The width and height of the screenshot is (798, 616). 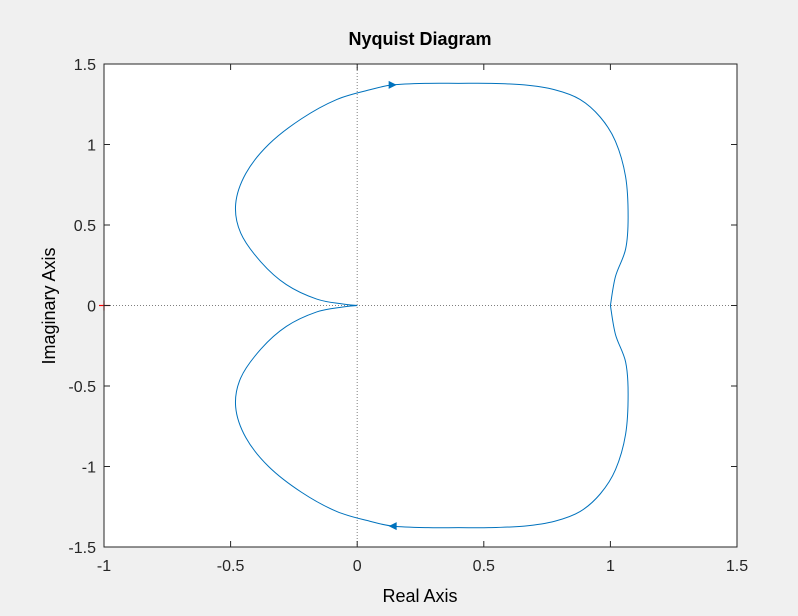 I want to click on y-tick-label: 0, so click(x=91, y=307).